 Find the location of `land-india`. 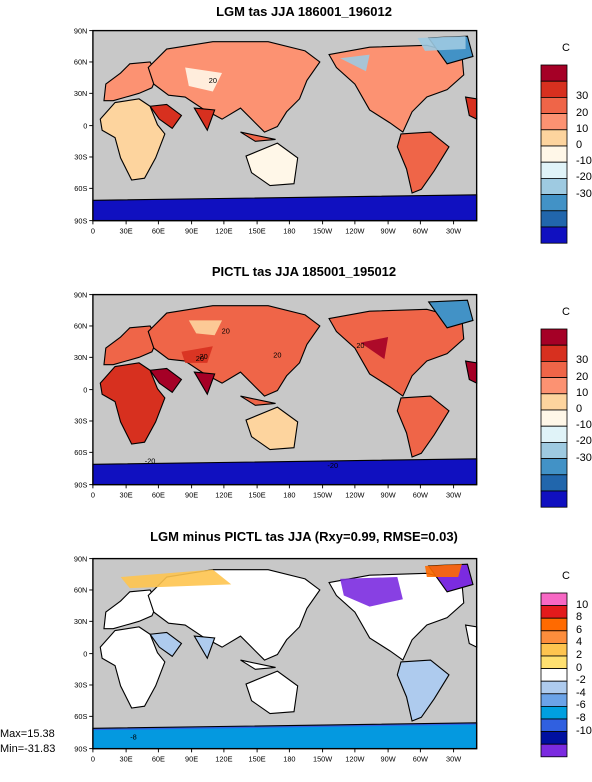

land-india is located at coordinates (204, 647).